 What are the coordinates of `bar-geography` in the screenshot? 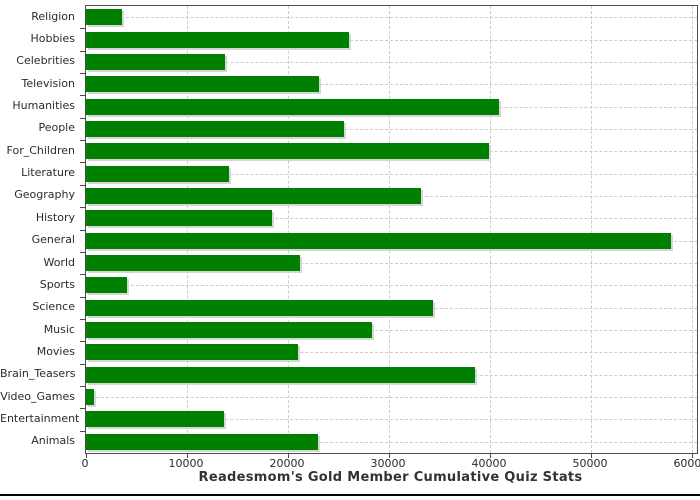 It's located at (254, 195).